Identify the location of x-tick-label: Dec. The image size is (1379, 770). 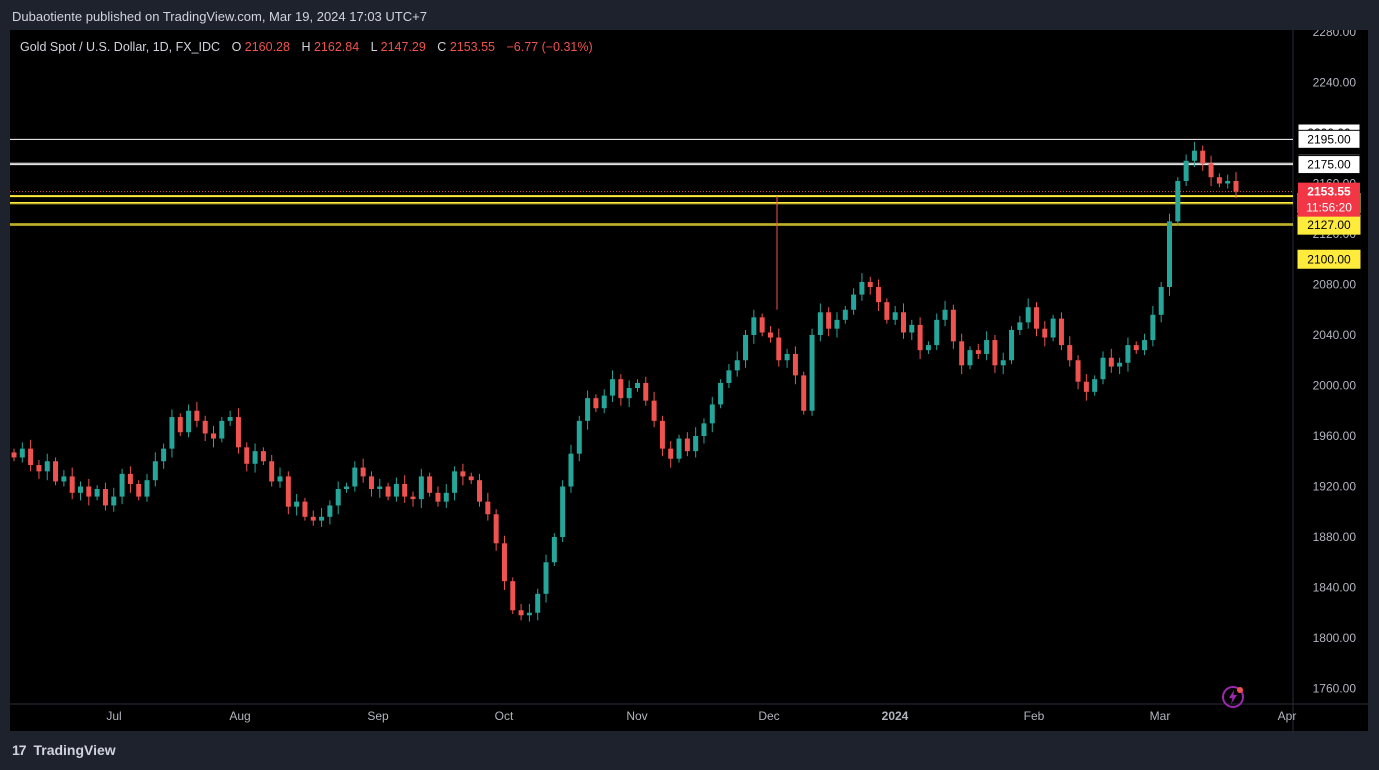
(768, 716).